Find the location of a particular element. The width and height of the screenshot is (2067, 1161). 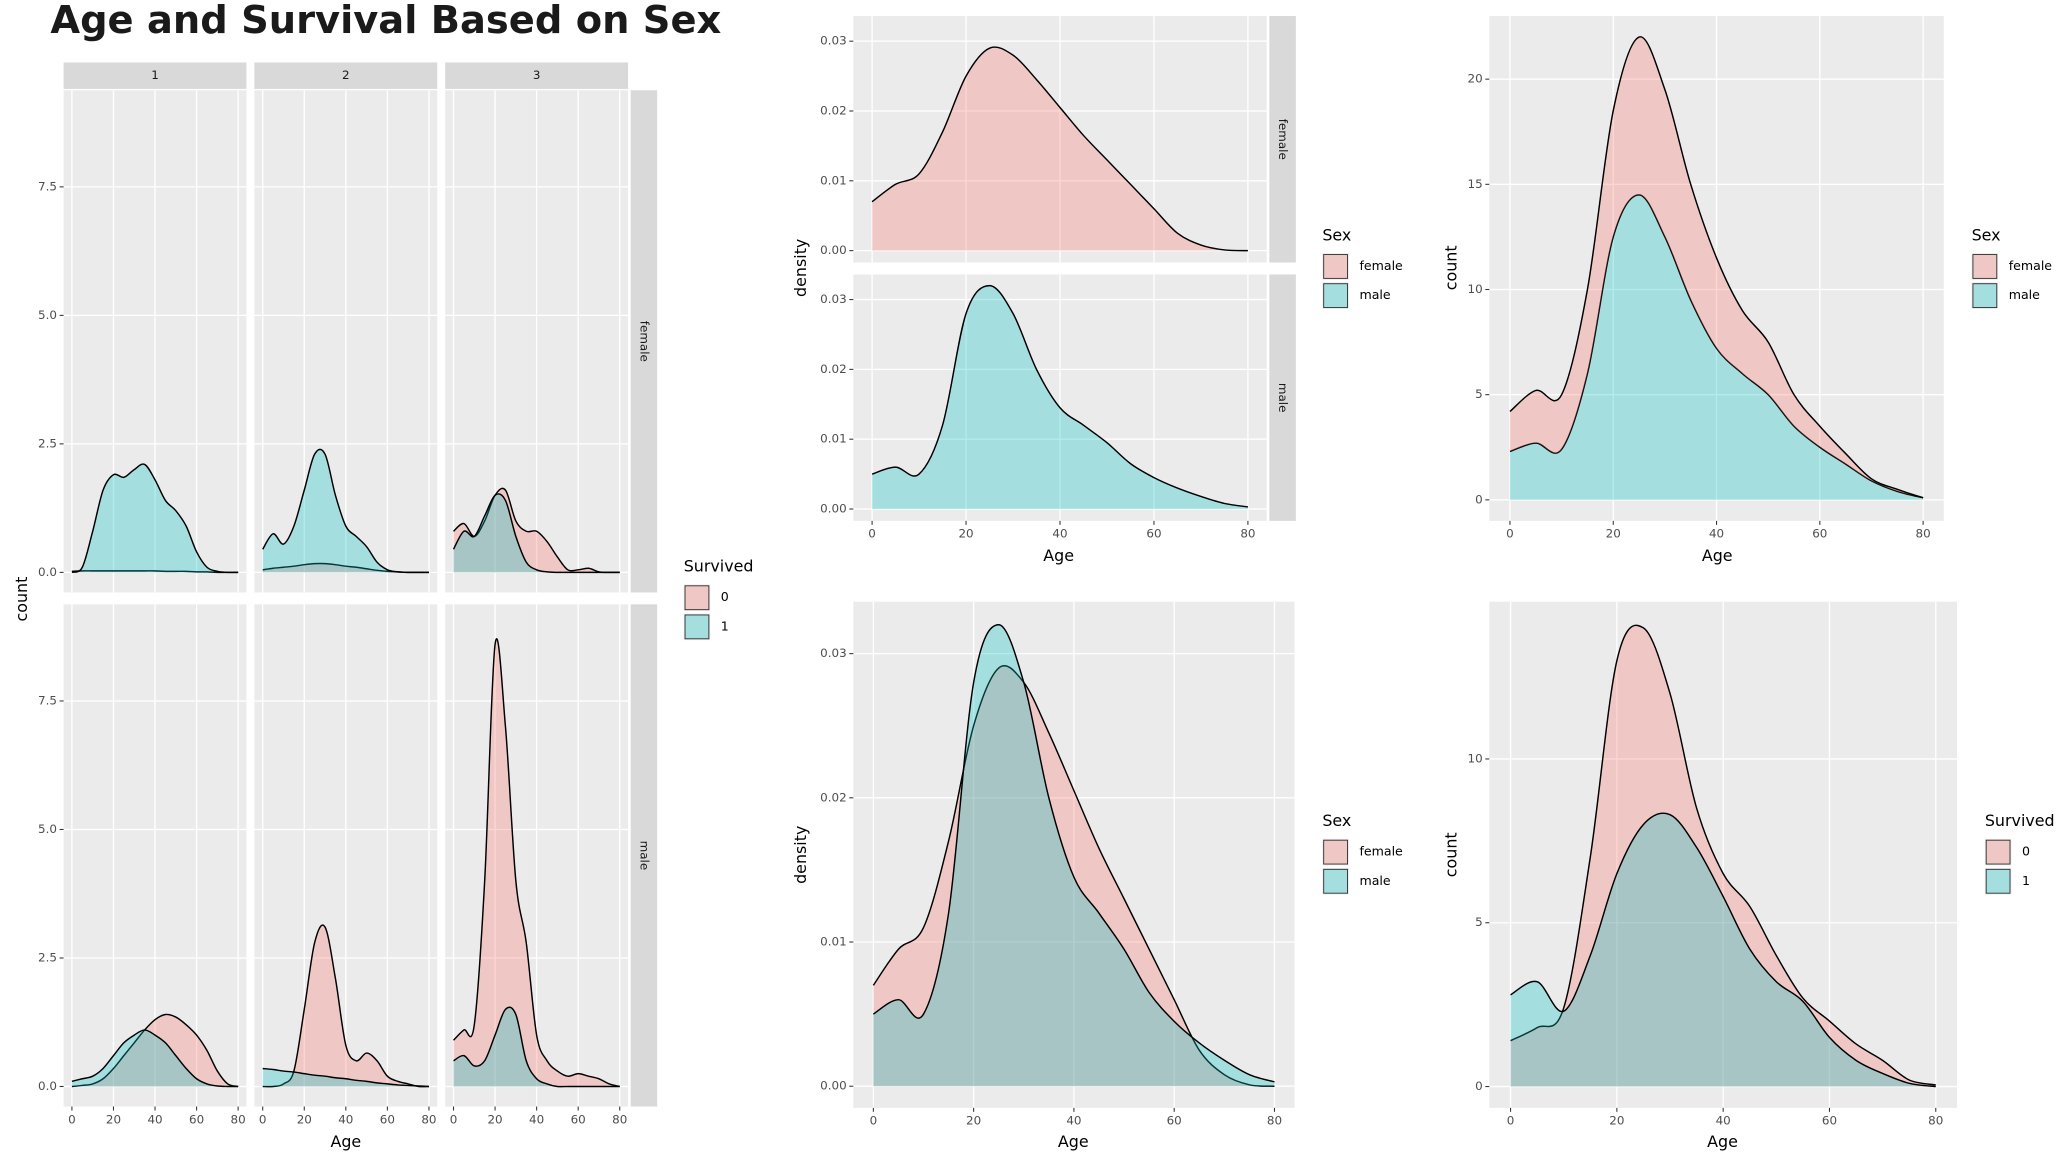

strip-label: 1 is located at coordinates (155, 75).